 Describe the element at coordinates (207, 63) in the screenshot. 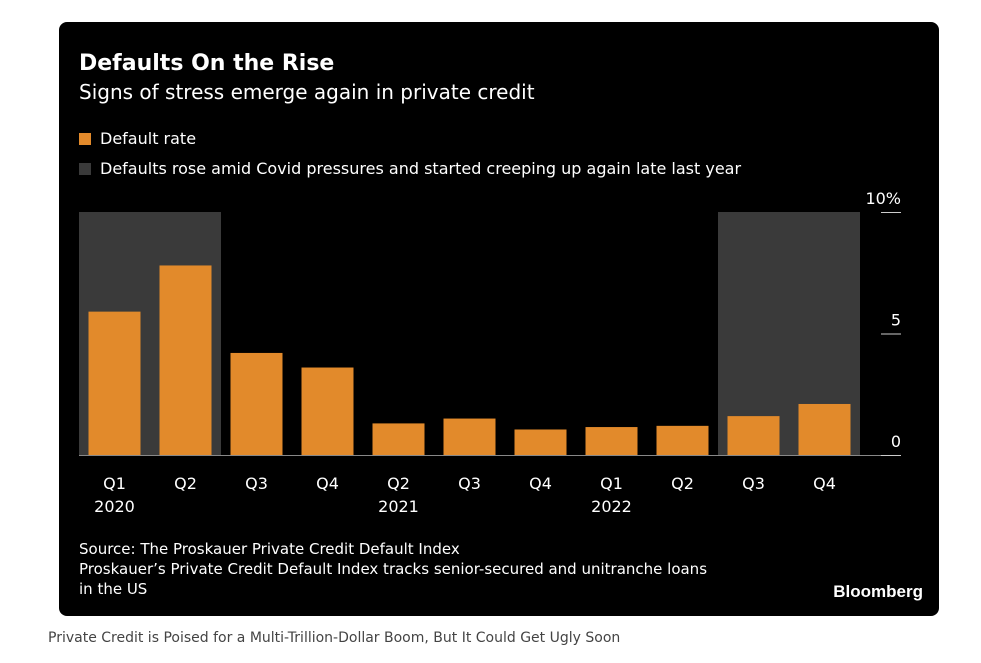

I see `chart-title: Defaults On the Rise` at that location.